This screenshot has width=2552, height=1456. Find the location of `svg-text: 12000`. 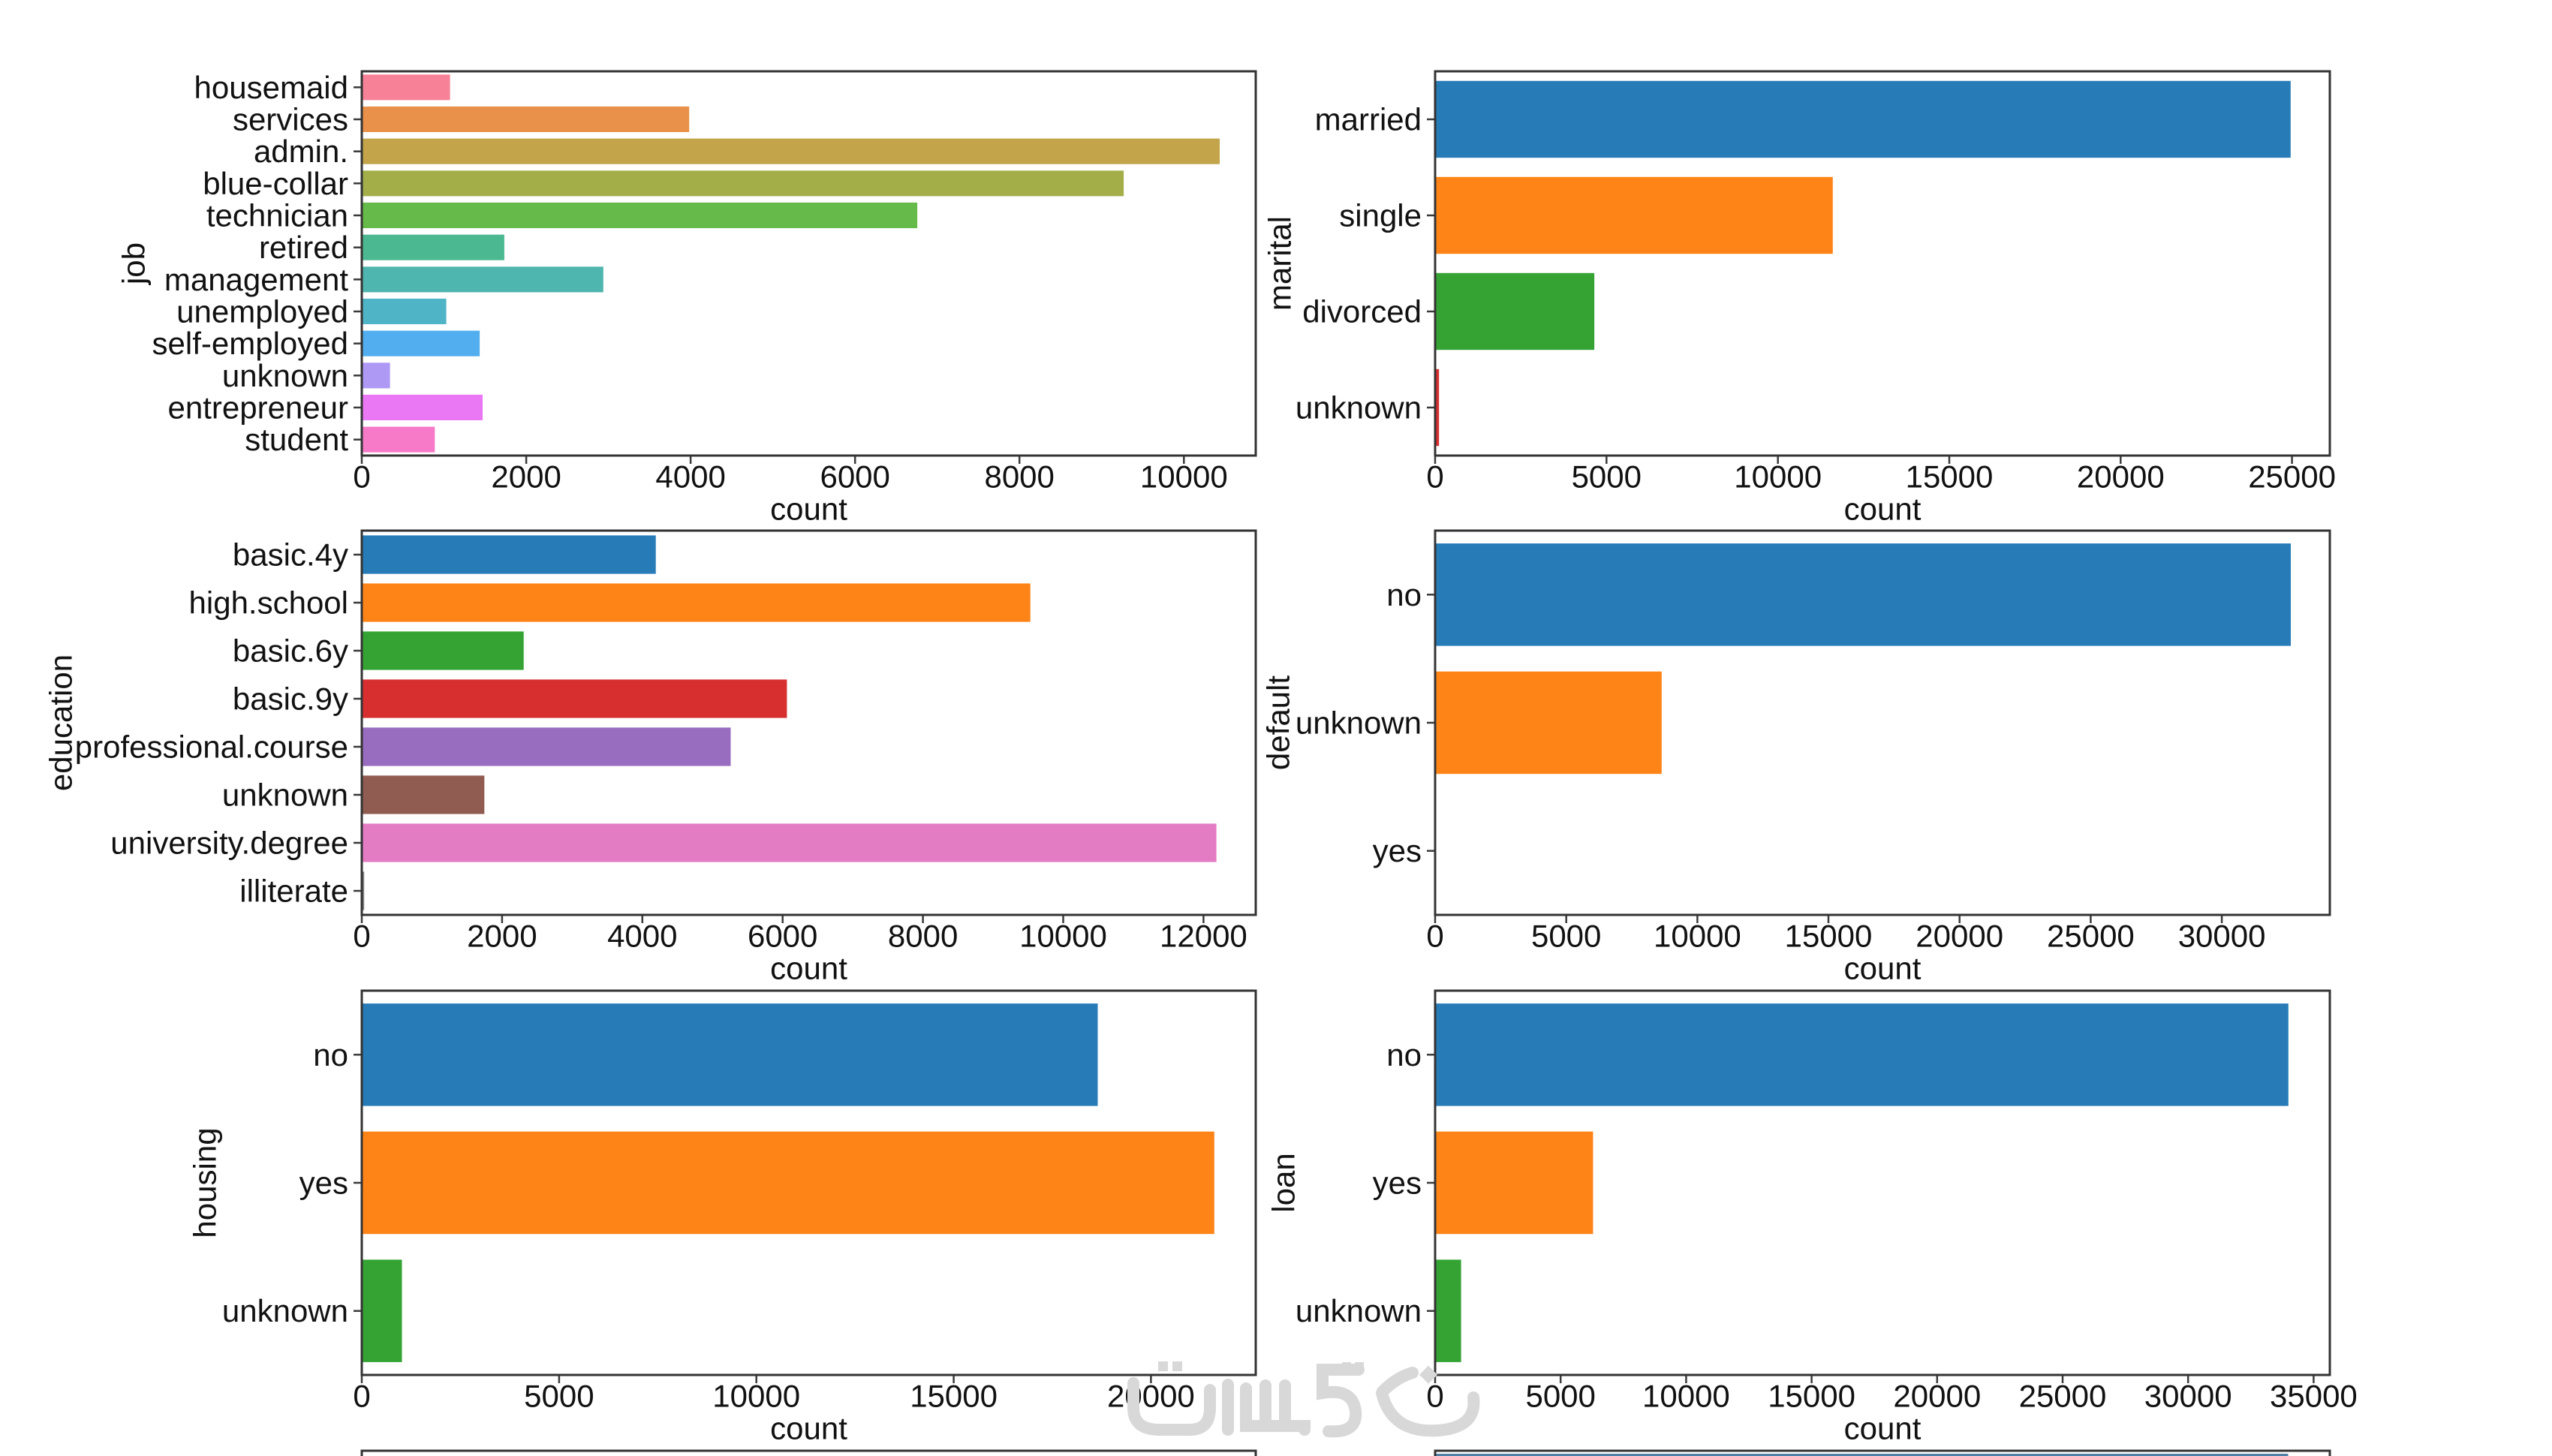

svg-text: 12000 is located at coordinates (1203, 936).